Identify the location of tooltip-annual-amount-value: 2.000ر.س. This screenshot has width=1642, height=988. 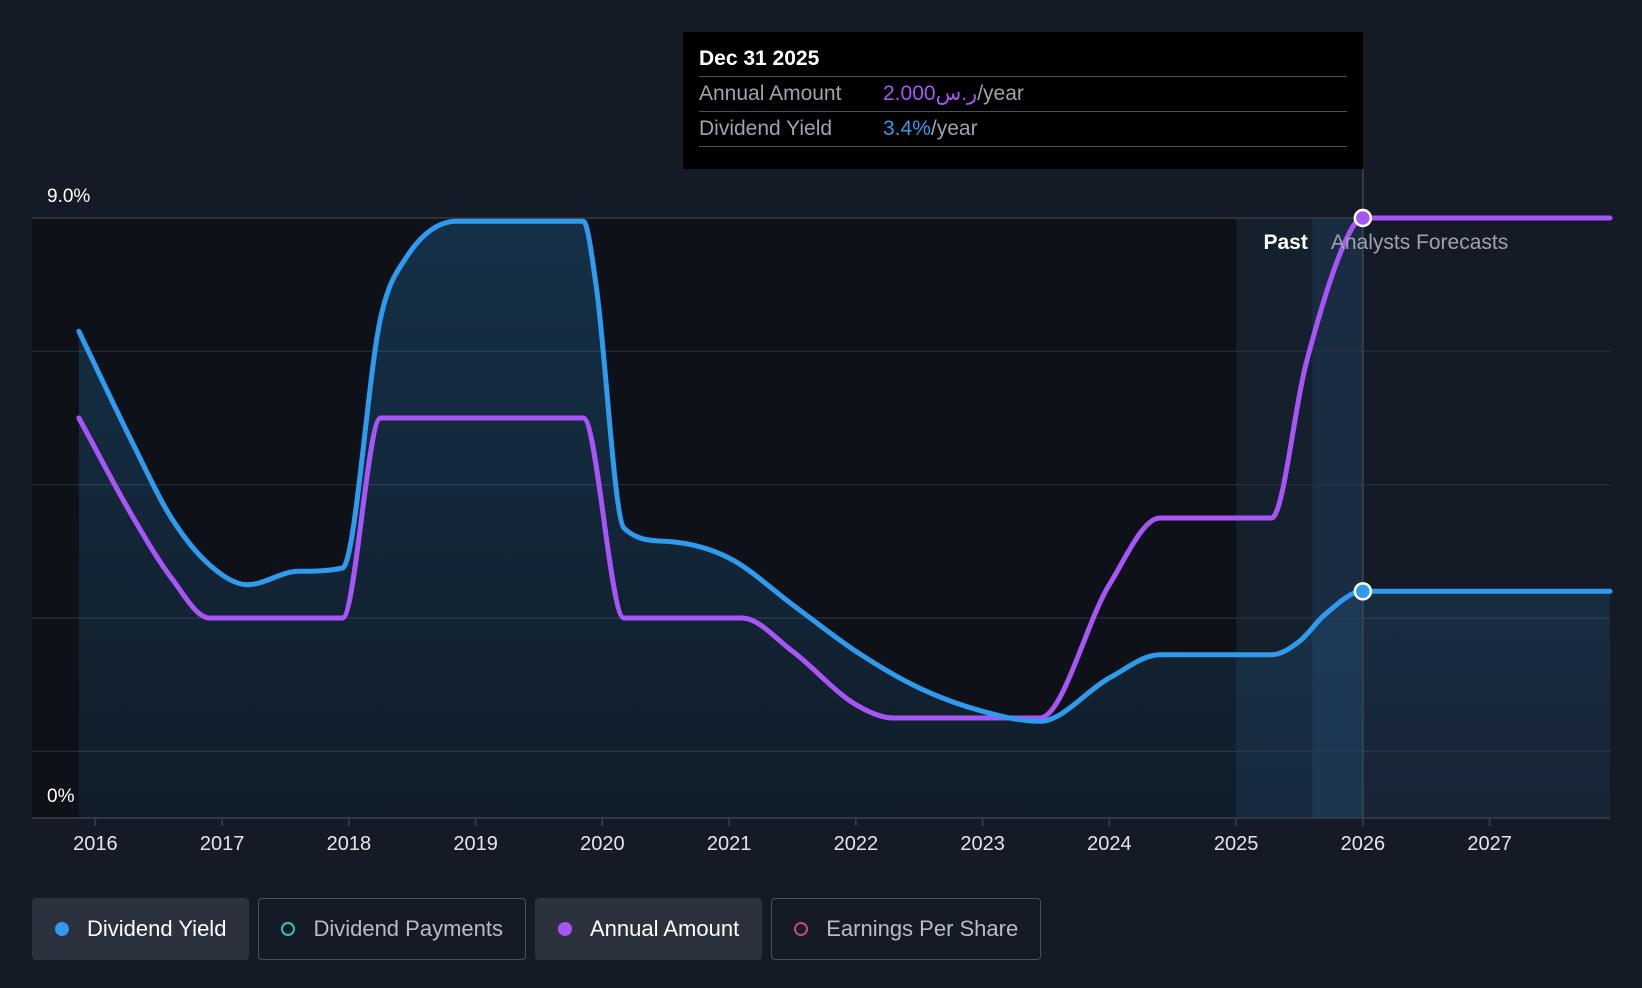
(930, 93).